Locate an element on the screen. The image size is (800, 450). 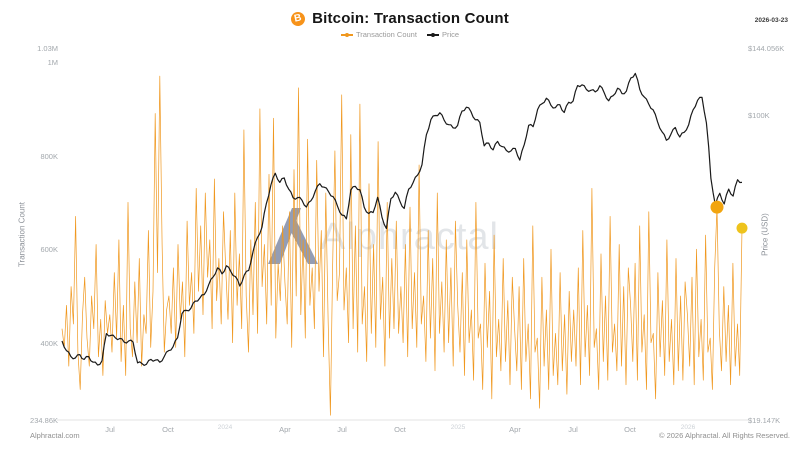
x-axis-tick-label: 2025 is located at coordinates (458, 427).